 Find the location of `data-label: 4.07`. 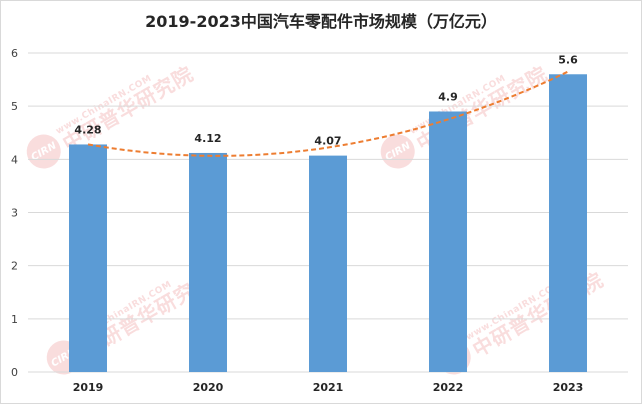

data-label: 4.07 is located at coordinates (327, 141).